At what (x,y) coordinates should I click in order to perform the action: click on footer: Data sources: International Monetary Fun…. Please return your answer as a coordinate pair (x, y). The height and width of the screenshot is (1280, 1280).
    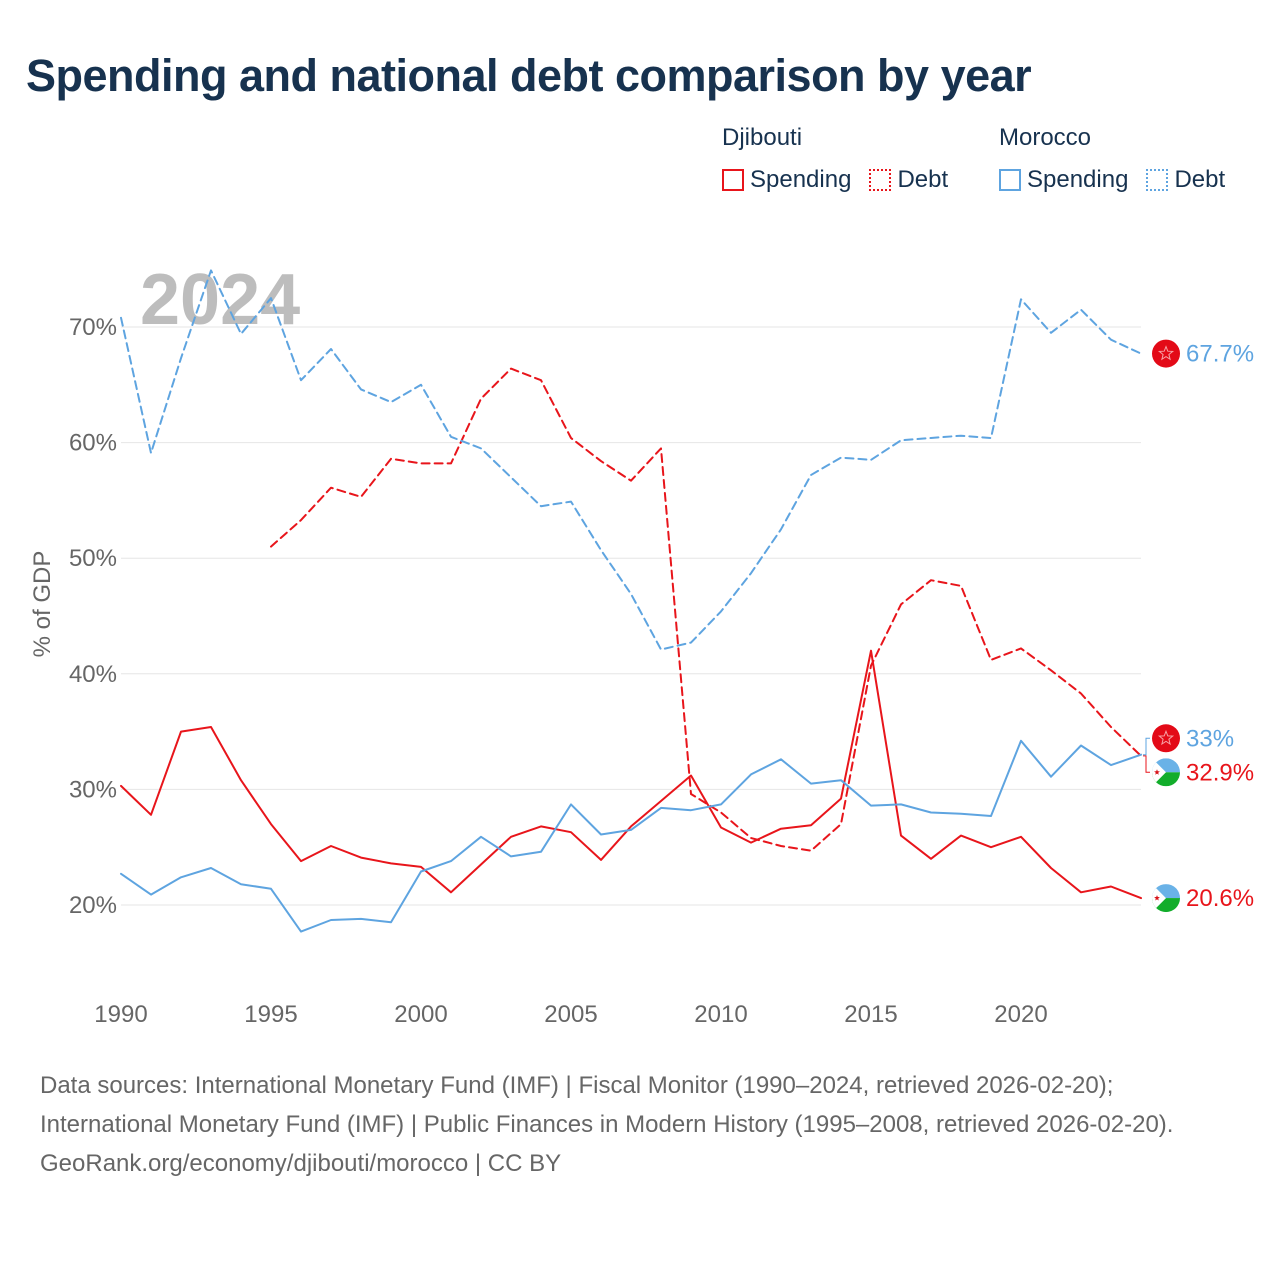
    Looking at the image, I should click on (640, 1124).